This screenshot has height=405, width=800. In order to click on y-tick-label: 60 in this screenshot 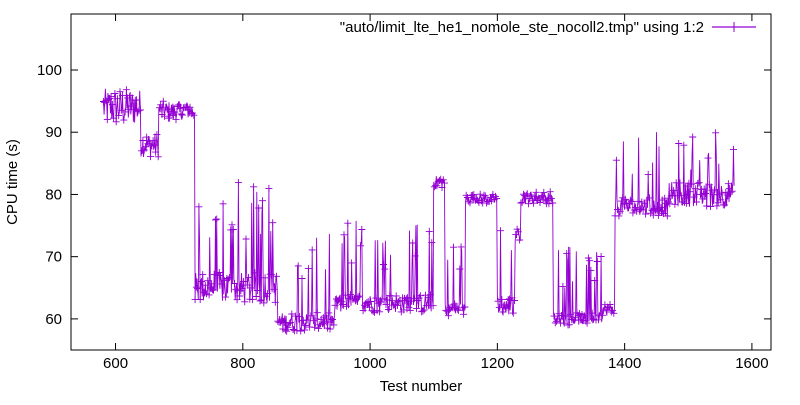, I will do `click(53, 319)`.